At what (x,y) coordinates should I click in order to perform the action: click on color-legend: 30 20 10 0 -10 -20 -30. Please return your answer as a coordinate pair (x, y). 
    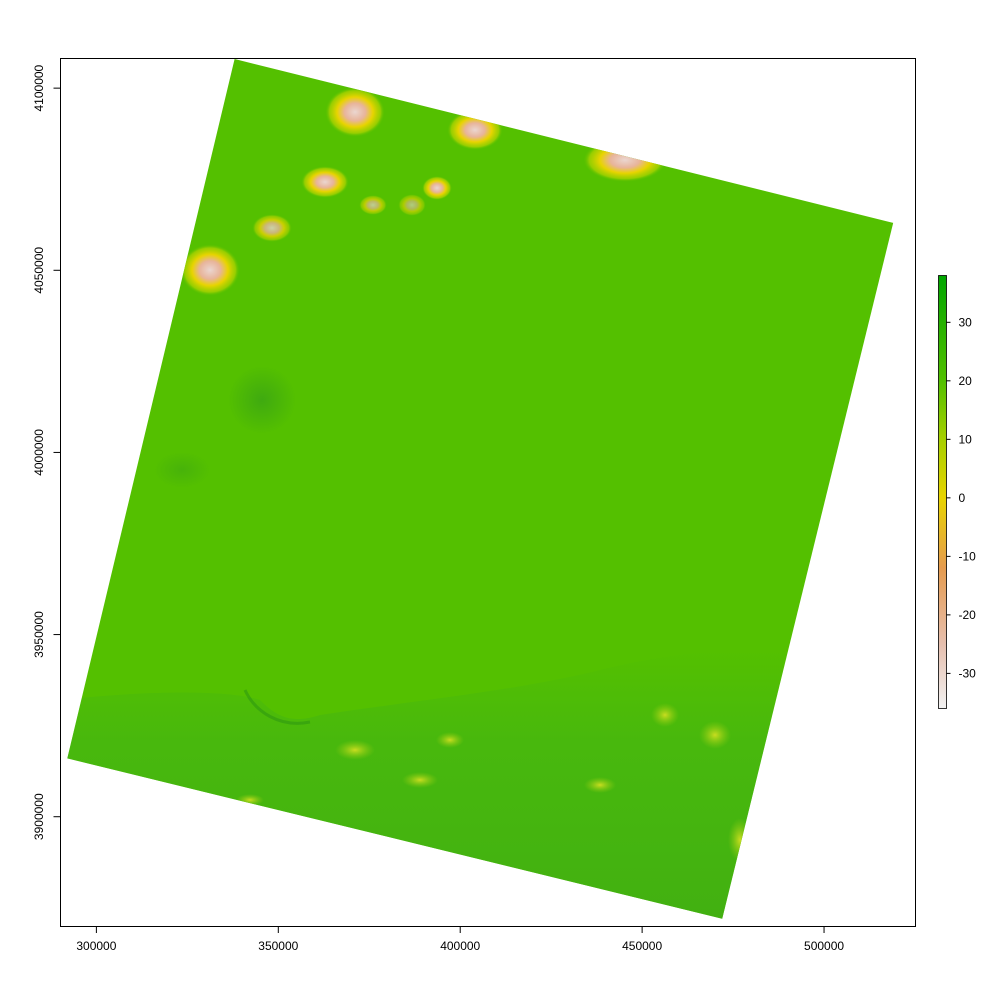
    Looking at the image, I should click on (957, 492).